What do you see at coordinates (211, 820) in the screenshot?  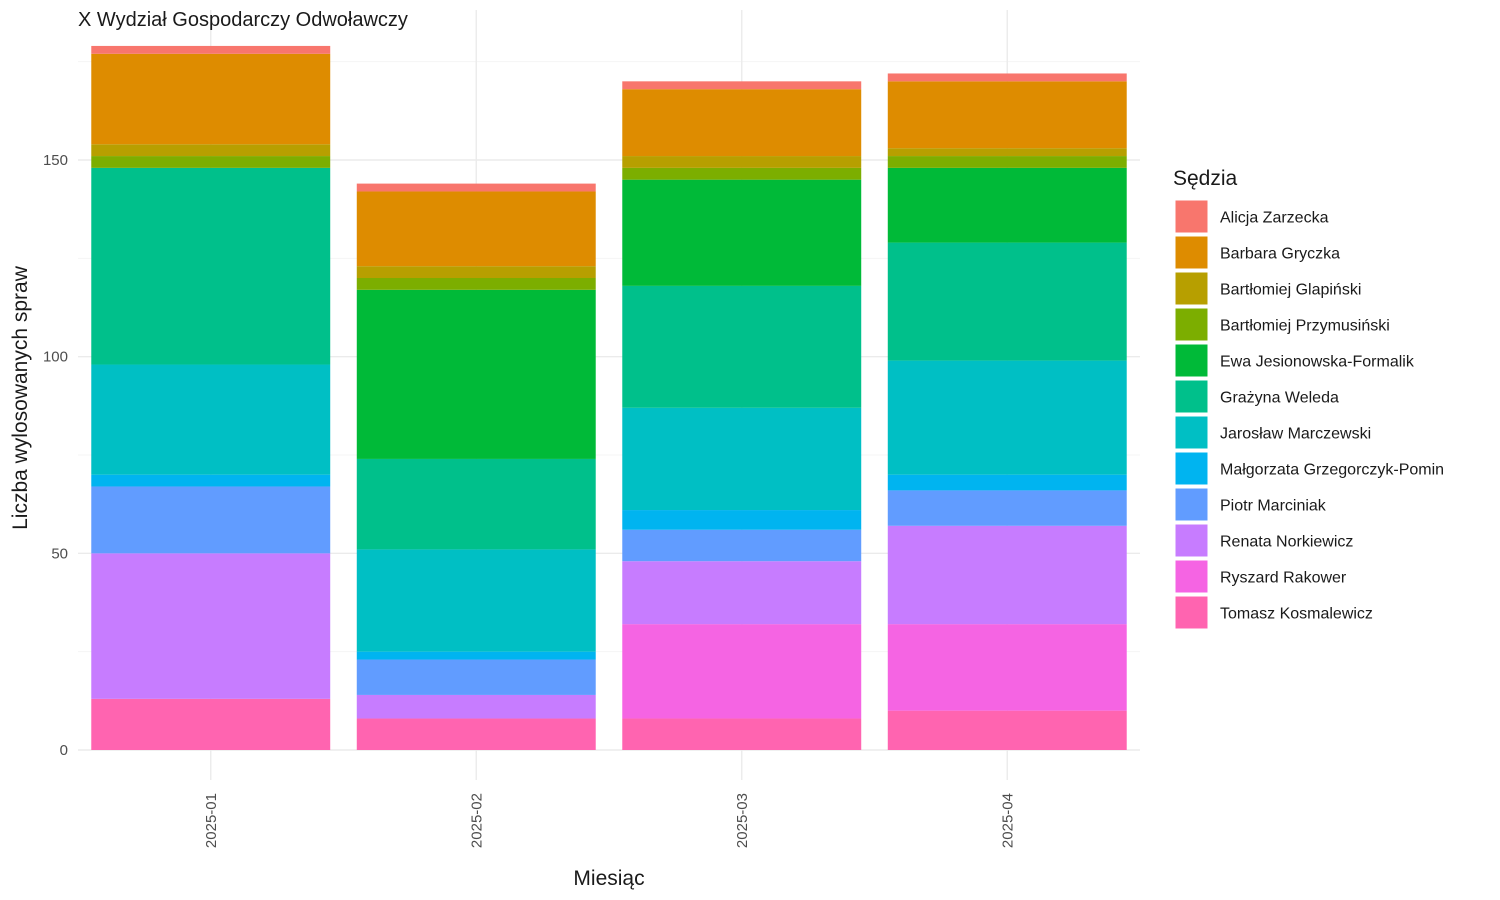 I see `x-tick-label: 2025-01` at bounding box center [211, 820].